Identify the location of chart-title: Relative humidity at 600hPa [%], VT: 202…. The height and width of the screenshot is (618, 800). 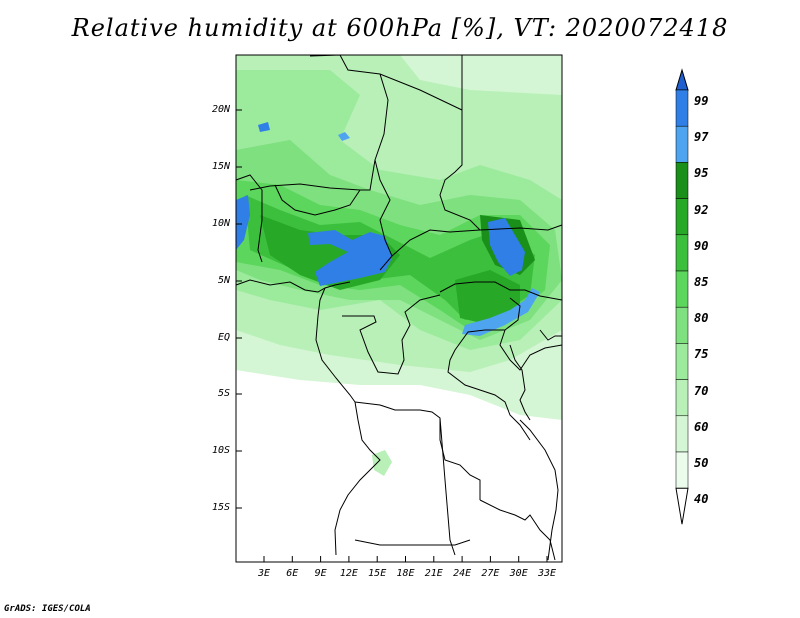
(400, 28).